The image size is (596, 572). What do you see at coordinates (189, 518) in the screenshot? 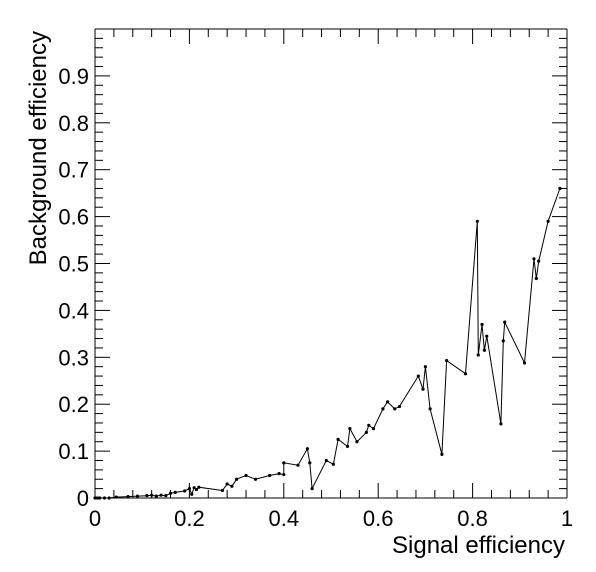
I see `x-tick-label: 0.2` at bounding box center [189, 518].